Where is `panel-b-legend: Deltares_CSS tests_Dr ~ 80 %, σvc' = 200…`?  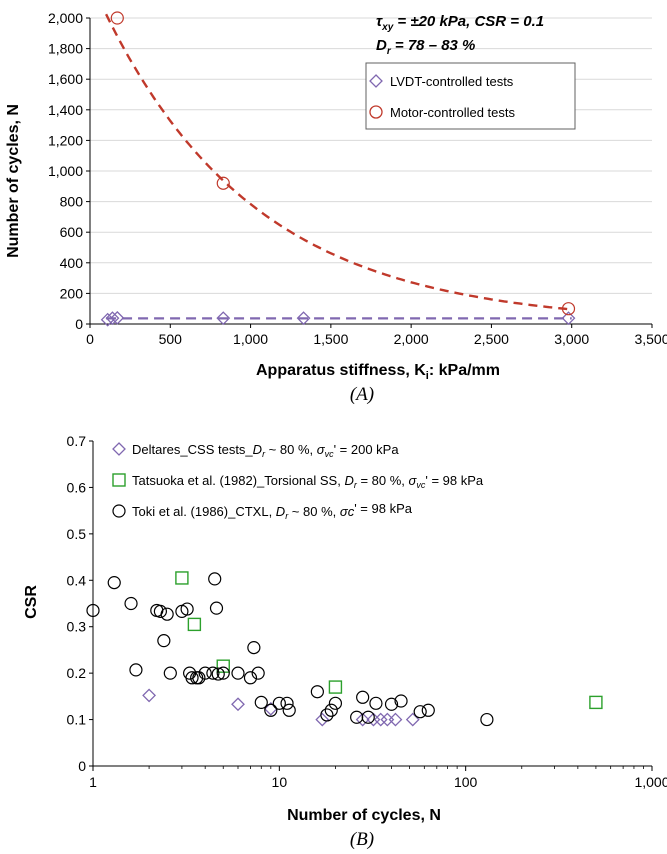
panel-b-legend: Deltares_CSS tests_Dr ~ 80 %, σvc' = 200… is located at coordinates (298, 481).